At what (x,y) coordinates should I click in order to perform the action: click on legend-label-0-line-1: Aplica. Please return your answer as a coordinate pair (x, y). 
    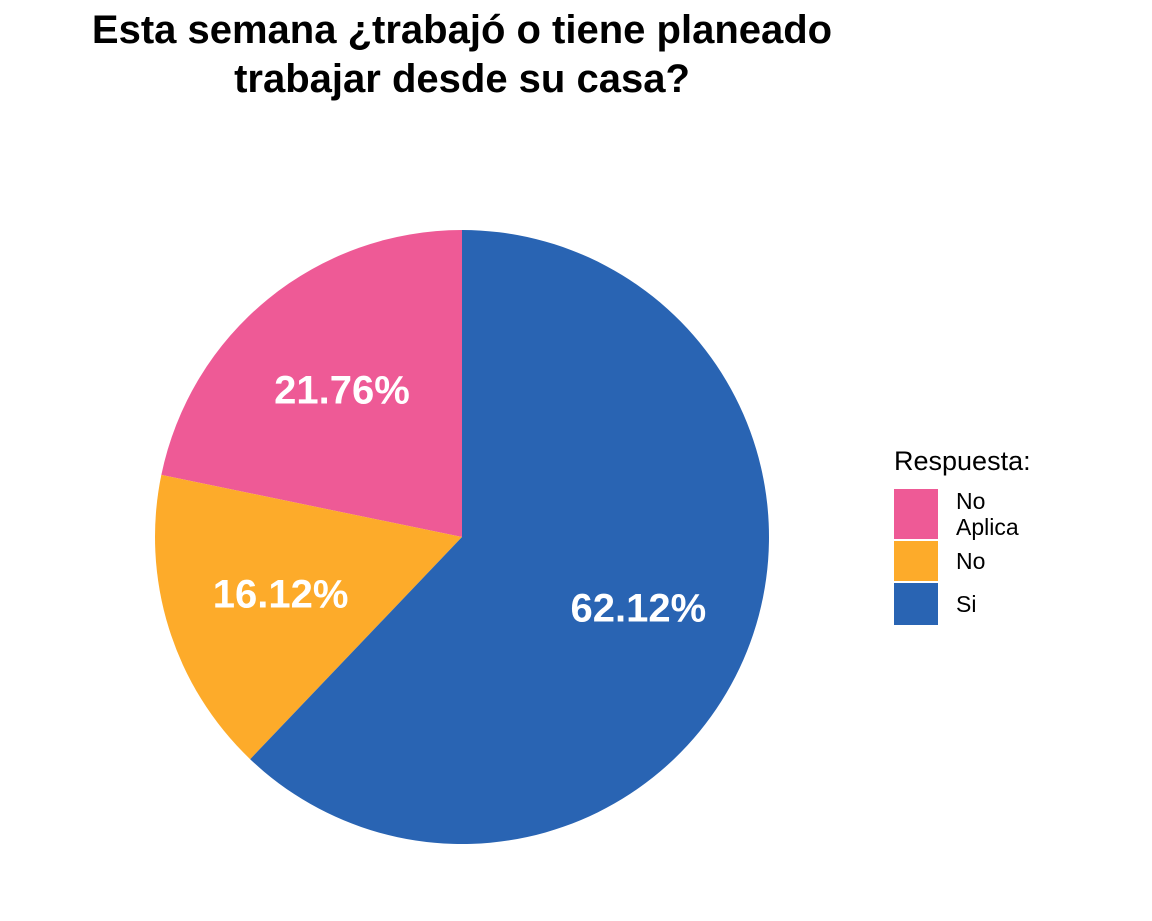
    Looking at the image, I should click on (987, 527).